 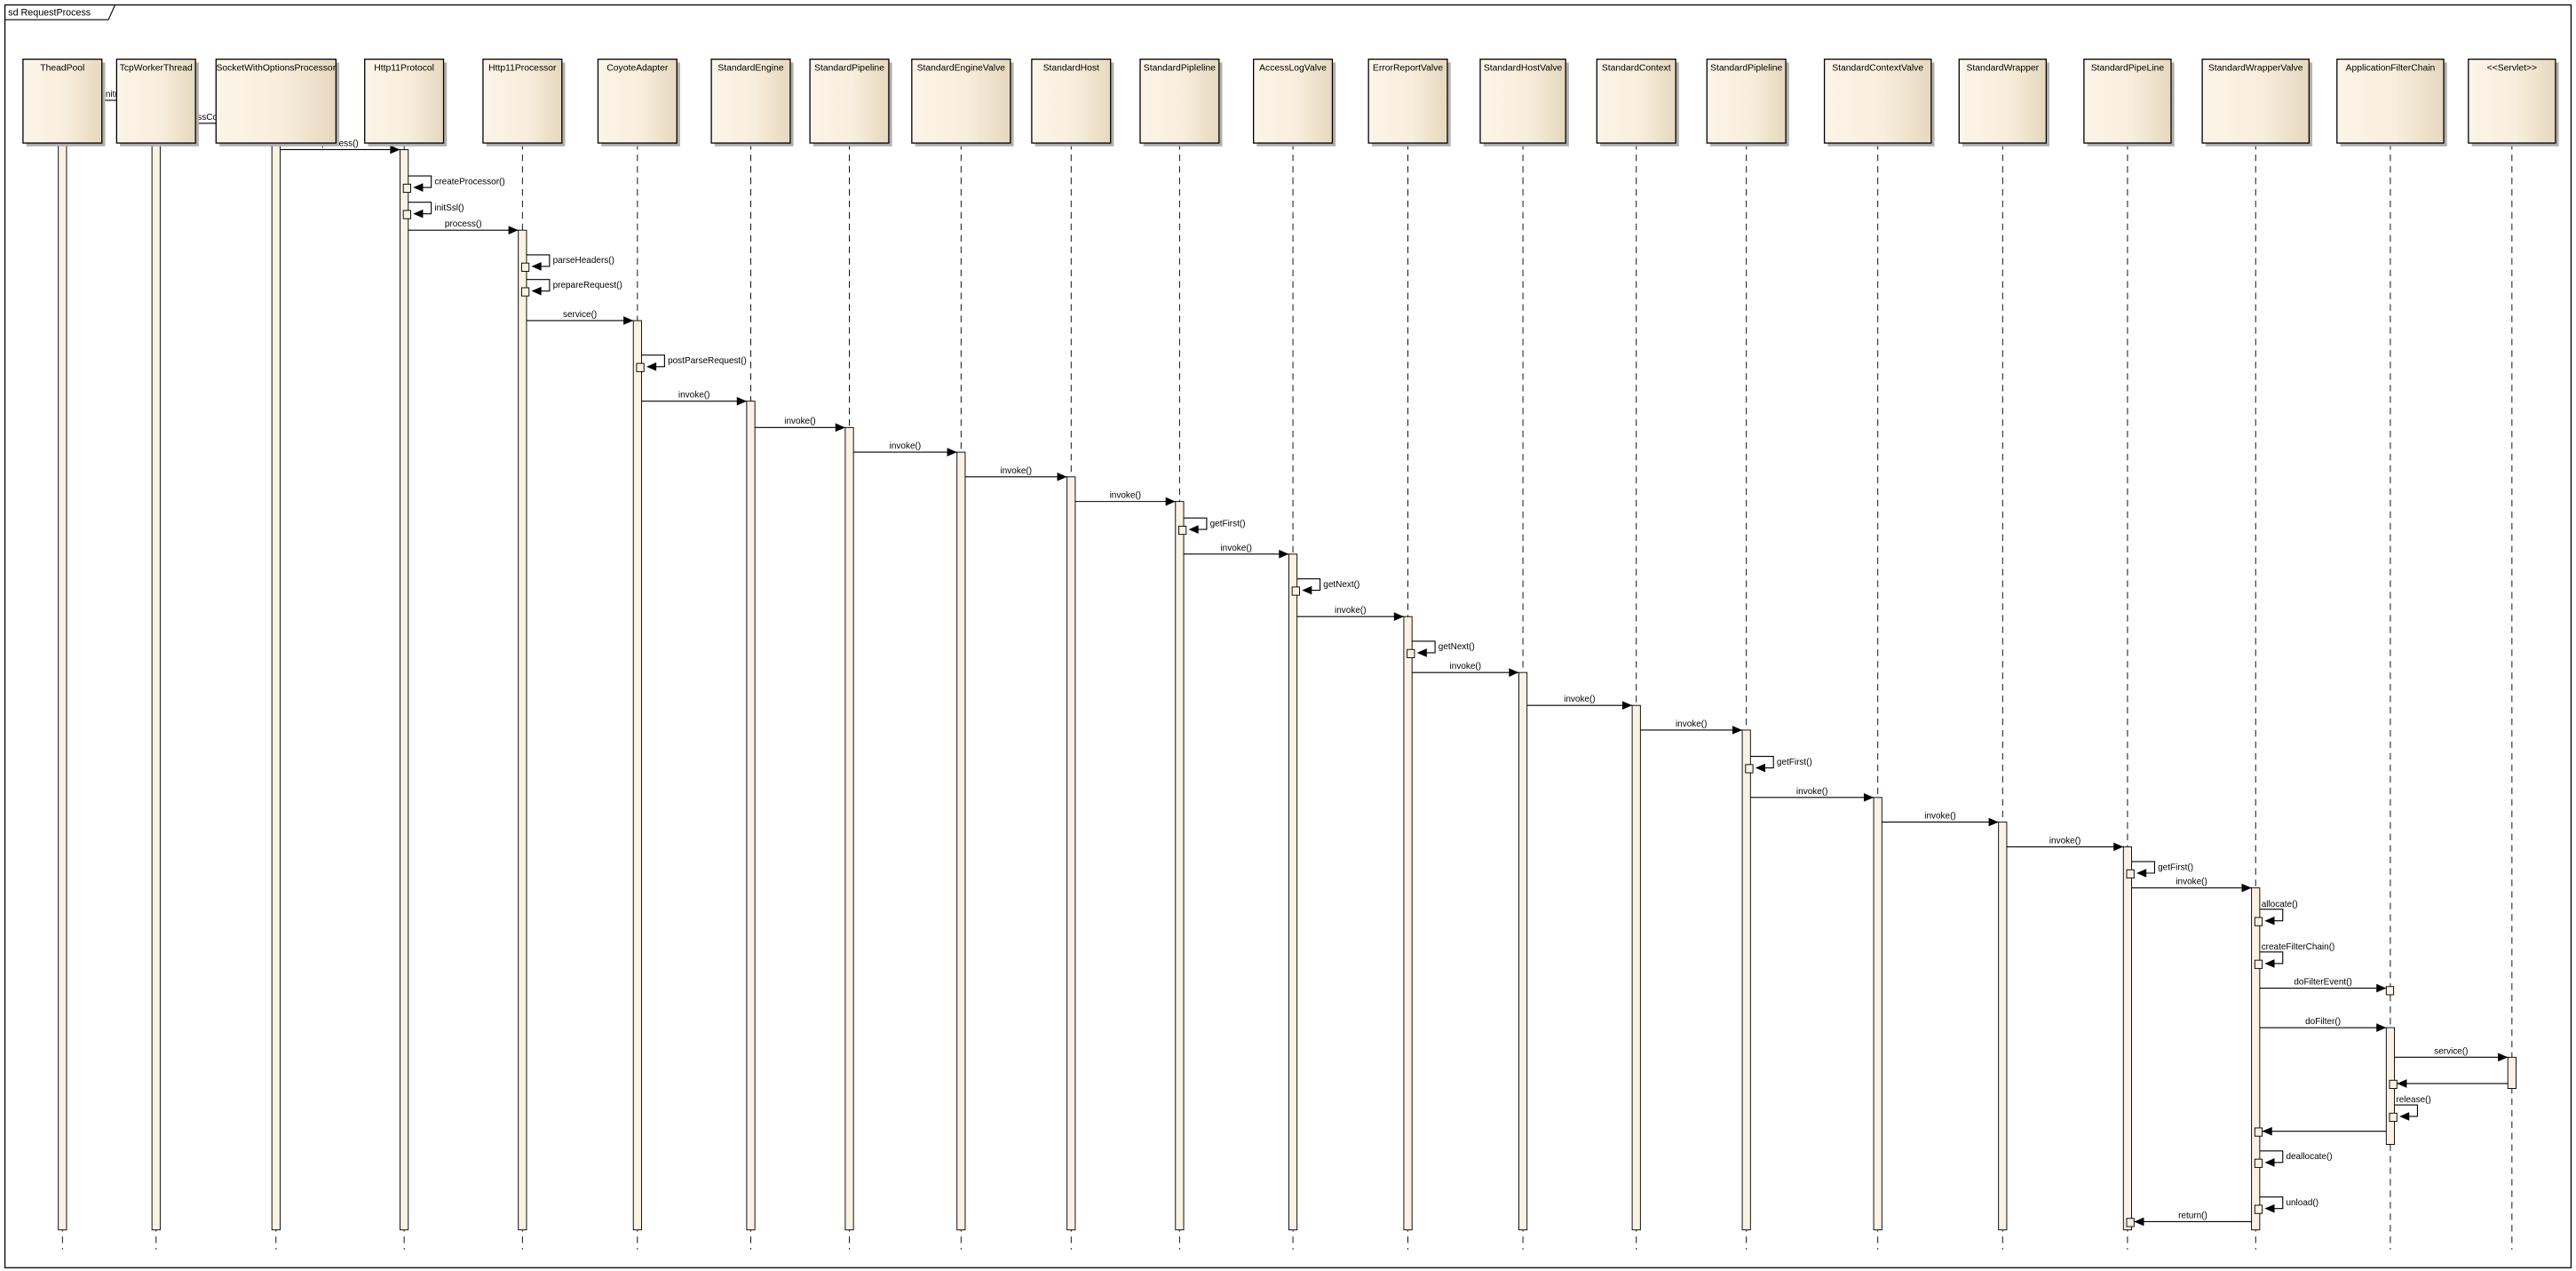 I want to click on self-message: allocate(), so click(x=2276, y=913).